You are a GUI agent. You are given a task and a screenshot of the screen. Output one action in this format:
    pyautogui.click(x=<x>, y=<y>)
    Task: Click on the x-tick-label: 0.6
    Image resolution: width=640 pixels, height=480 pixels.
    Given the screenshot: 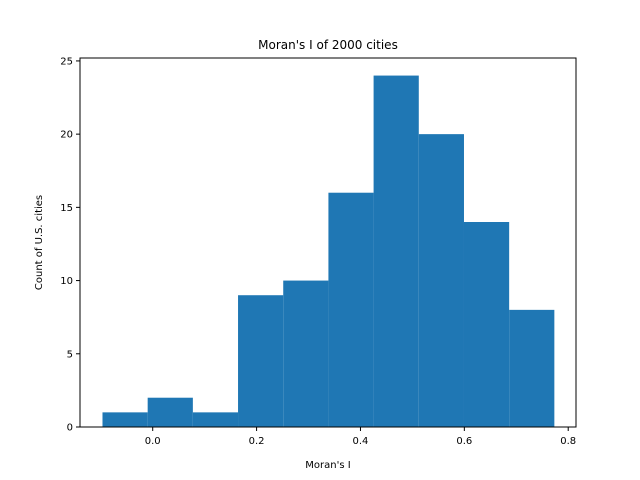 What is the action you would take?
    pyautogui.click(x=464, y=441)
    